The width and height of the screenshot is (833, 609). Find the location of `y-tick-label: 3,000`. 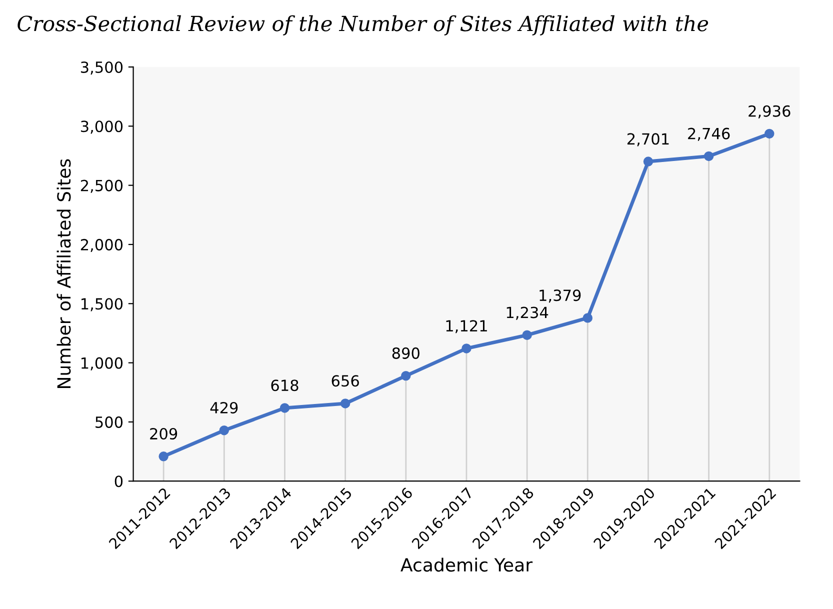

y-tick-label: 3,000 is located at coordinates (101, 127).